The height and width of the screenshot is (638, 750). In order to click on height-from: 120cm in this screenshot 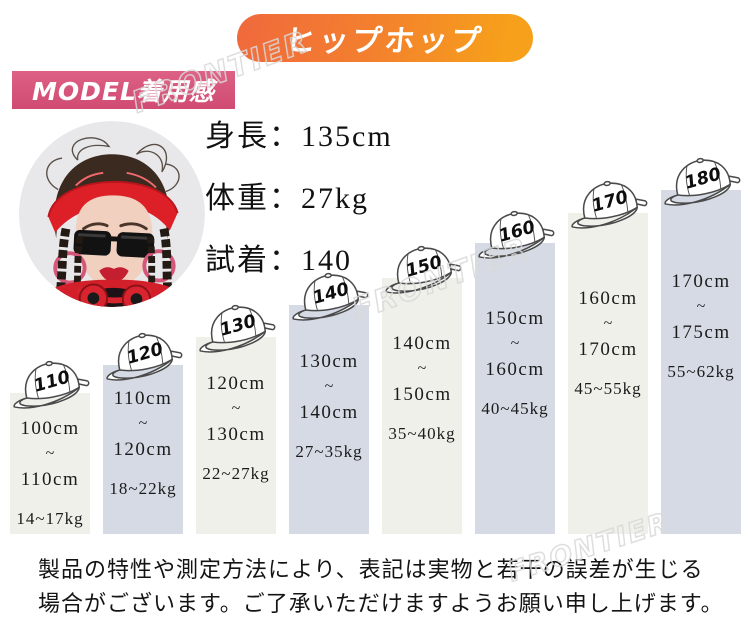, I will do `click(236, 383)`.